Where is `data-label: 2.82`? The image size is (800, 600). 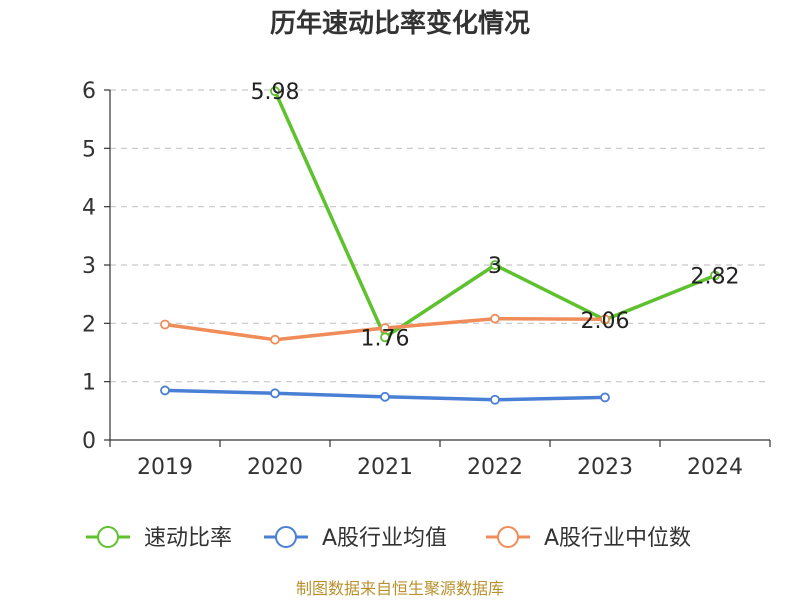 data-label: 2.82 is located at coordinates (715, 277).